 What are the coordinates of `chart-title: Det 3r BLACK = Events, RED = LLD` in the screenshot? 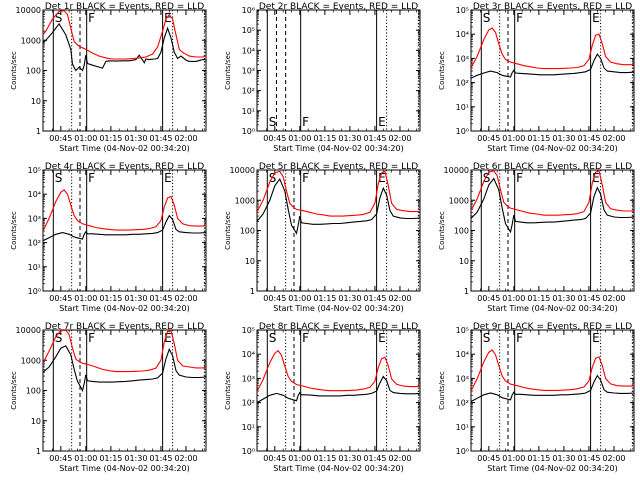 It's located at (552, 7).